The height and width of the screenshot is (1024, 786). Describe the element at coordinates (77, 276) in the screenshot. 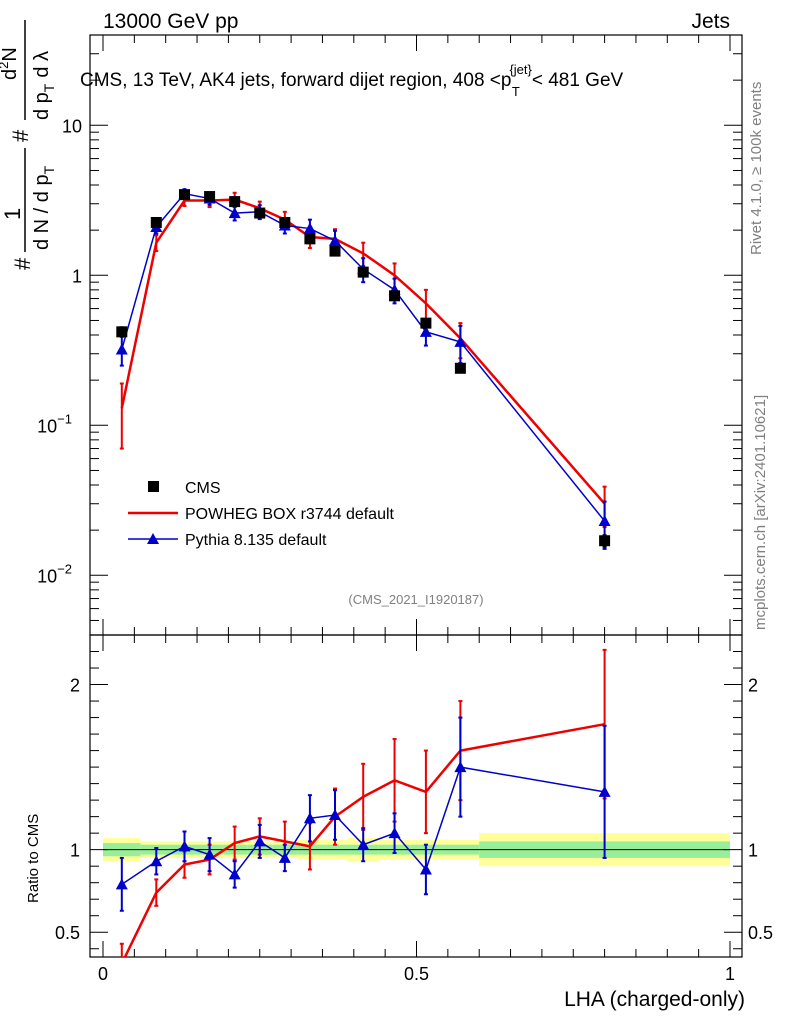

I see `y-tick-label-main: 1` at that location.